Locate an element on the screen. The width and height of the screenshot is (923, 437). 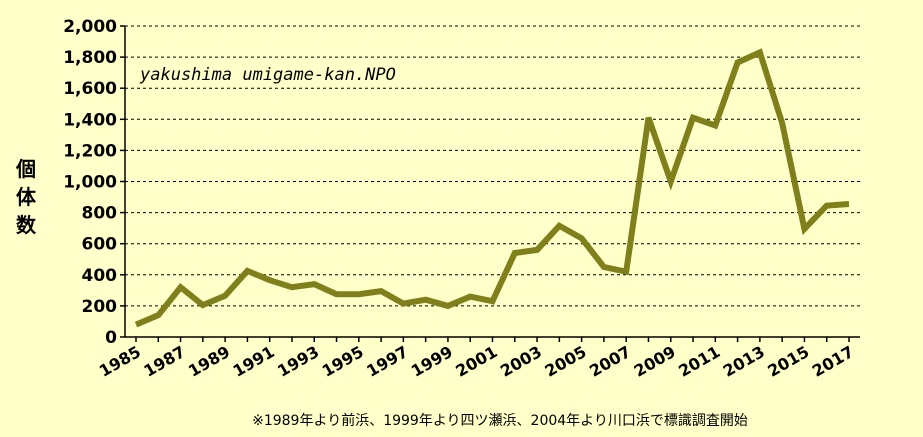
x-tick-label: 2015 is located at coordinates (788, 361).